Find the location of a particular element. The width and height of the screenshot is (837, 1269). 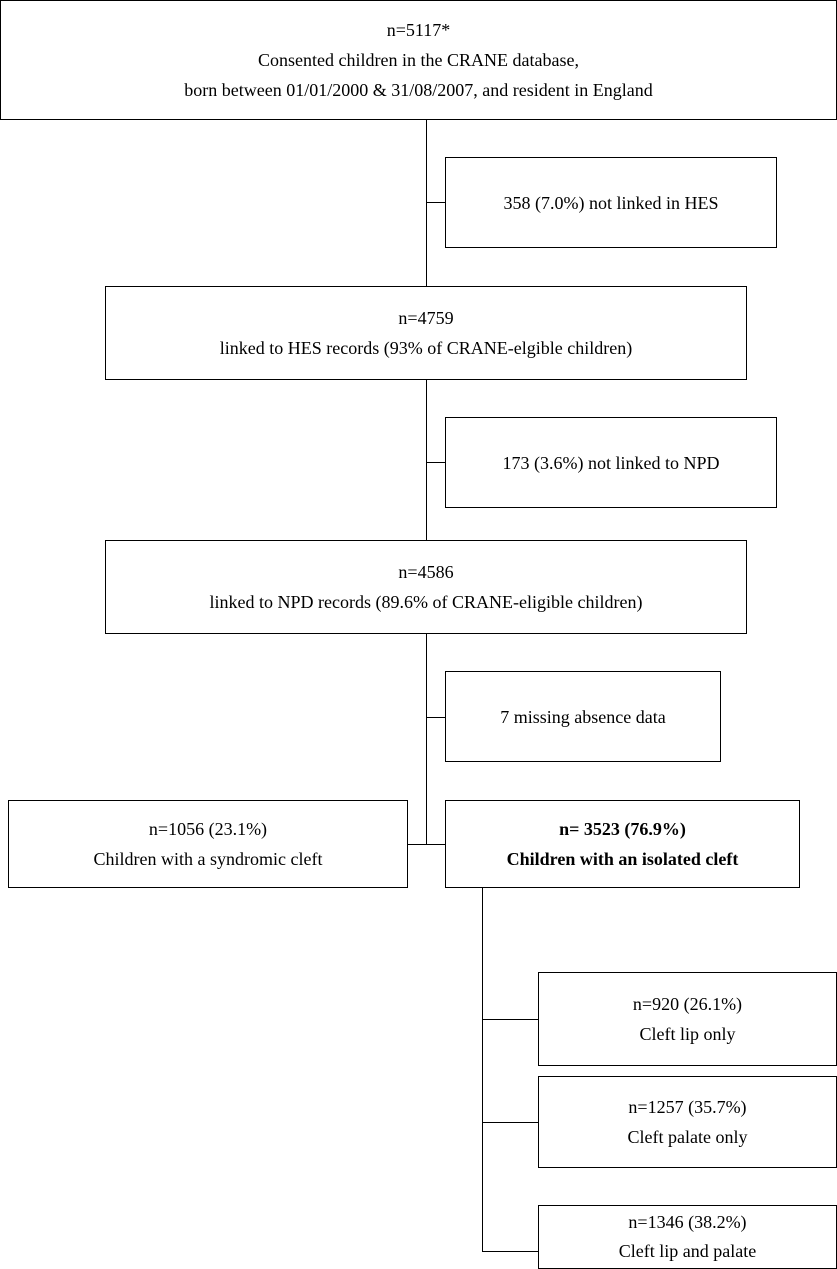

box-isolated-desc: Children with an isolated cleft is located at coordinates (622, 859).